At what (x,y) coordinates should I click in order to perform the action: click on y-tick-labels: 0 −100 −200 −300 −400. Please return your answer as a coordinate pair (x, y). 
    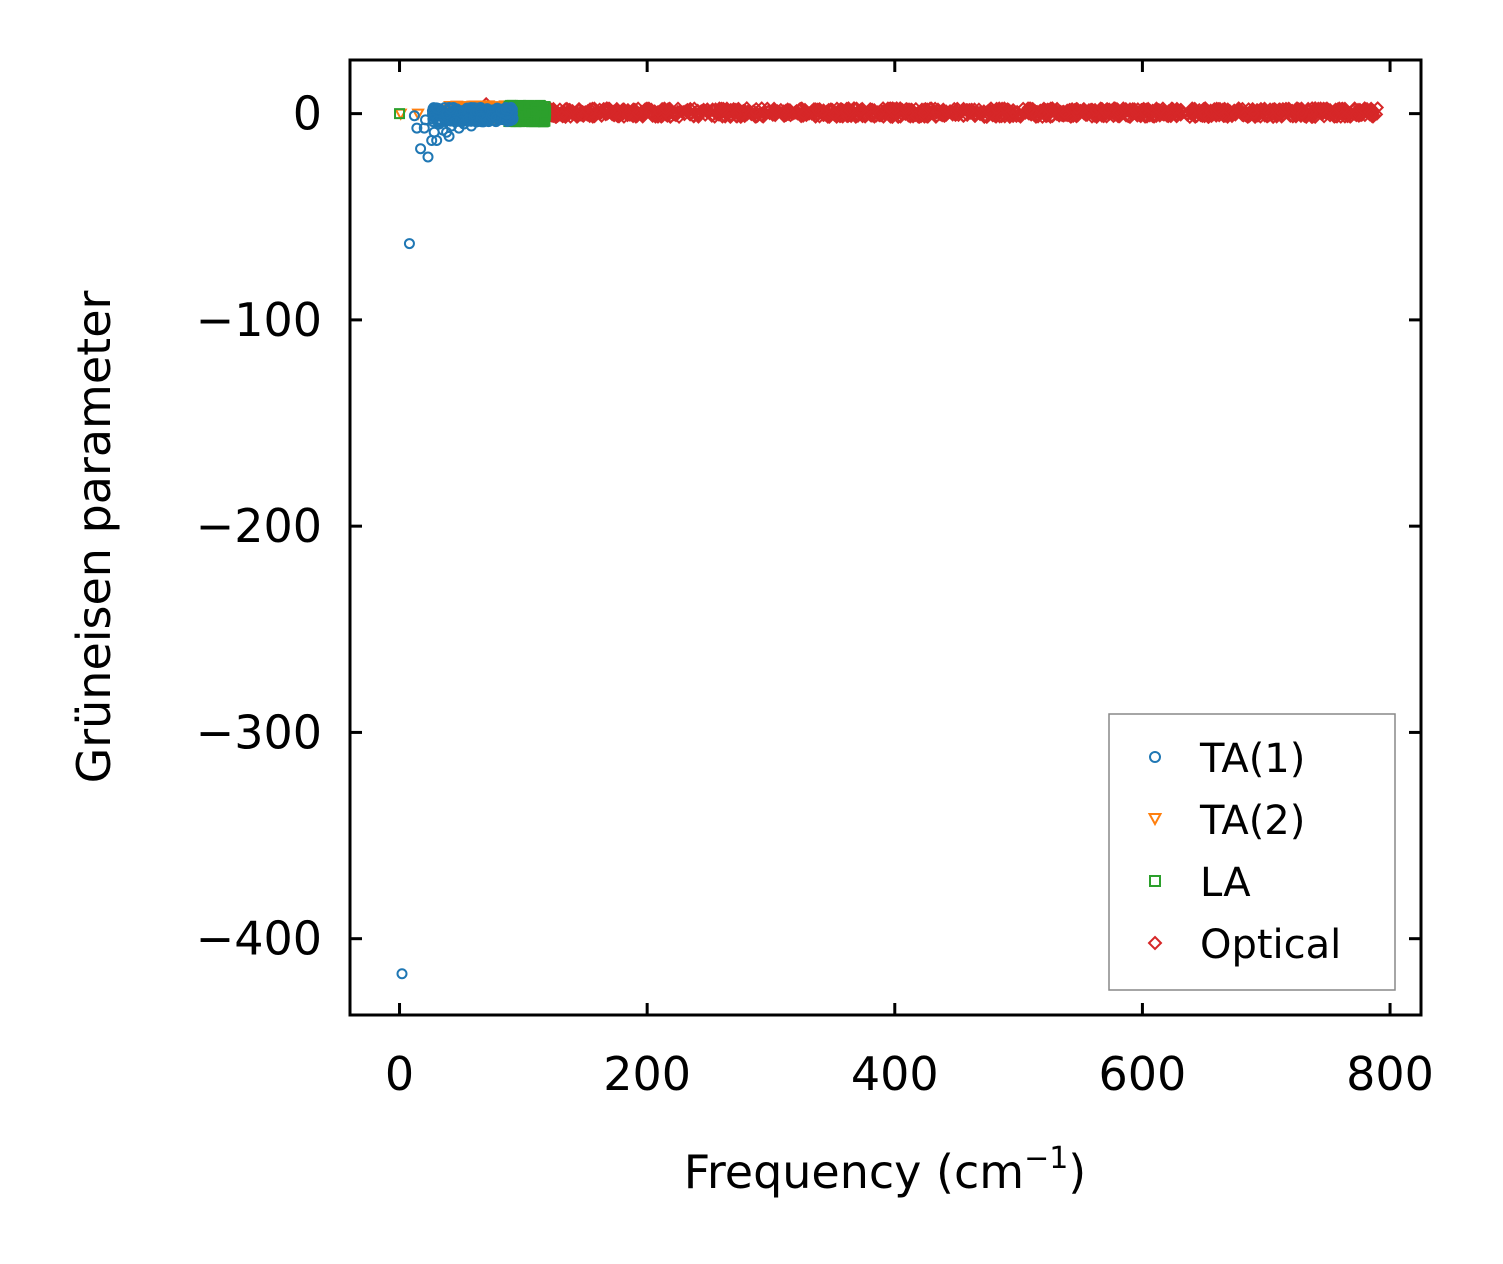
    Looking at the image, I should click on (259, 526).